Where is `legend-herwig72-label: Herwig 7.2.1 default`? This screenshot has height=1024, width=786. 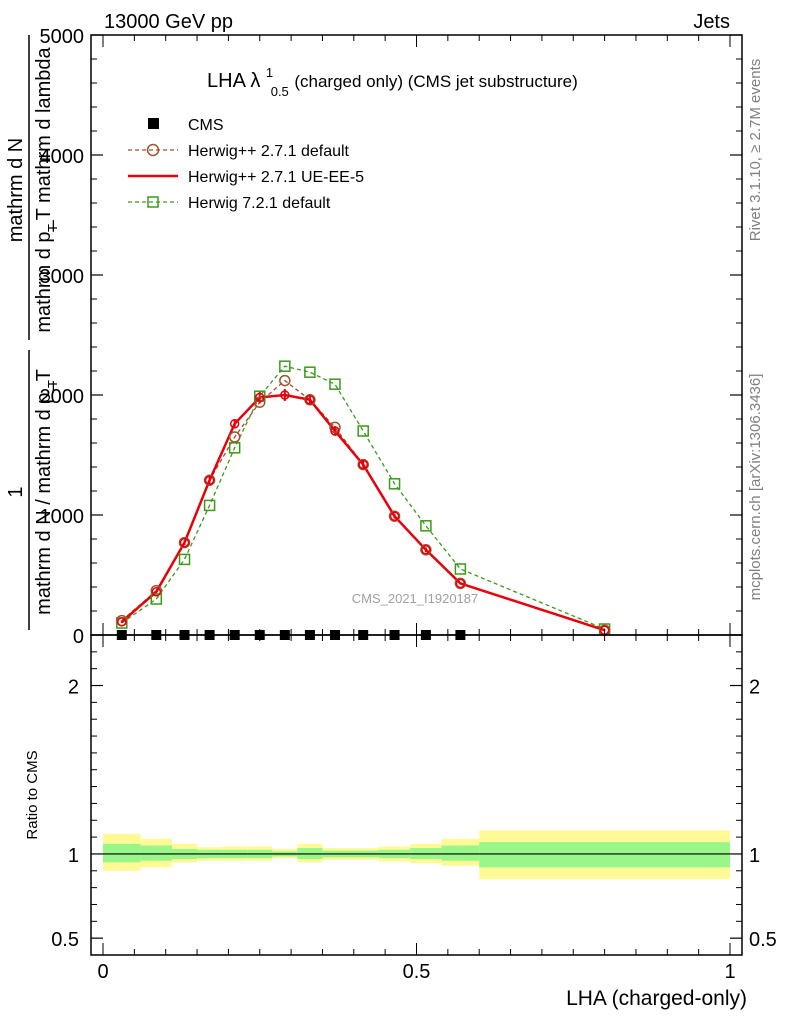
legend-herwig72-label: Herwig 7.2.1 default is located at coordinates (259, 203).